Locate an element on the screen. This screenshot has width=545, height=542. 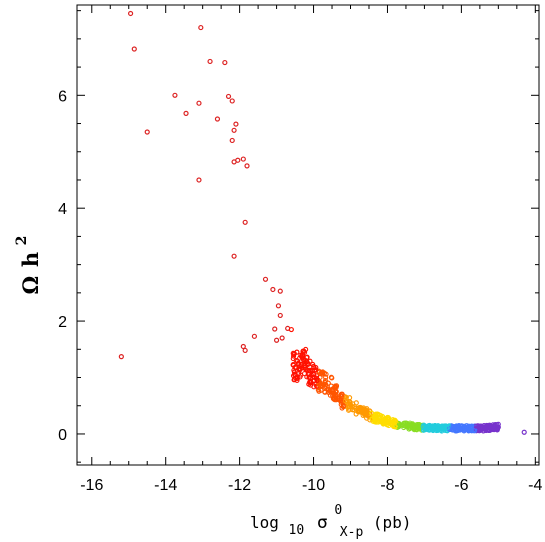
y-tick-label: 4 is located at coordinates (62, 209).